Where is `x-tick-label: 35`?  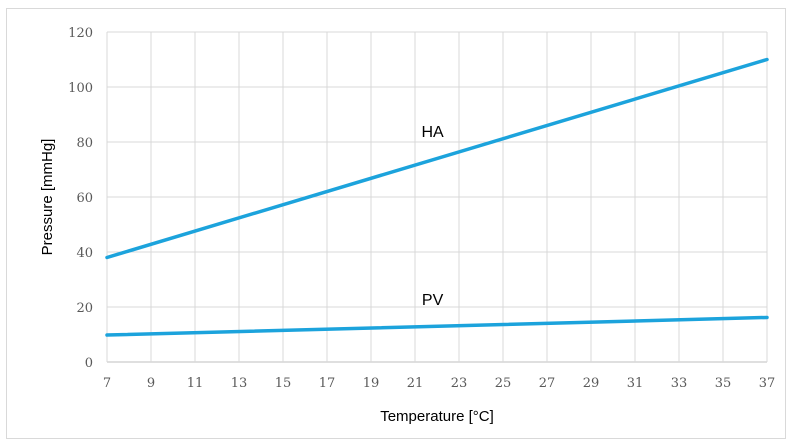
x-tick-label: 35 is located at coordinates (723, 383).